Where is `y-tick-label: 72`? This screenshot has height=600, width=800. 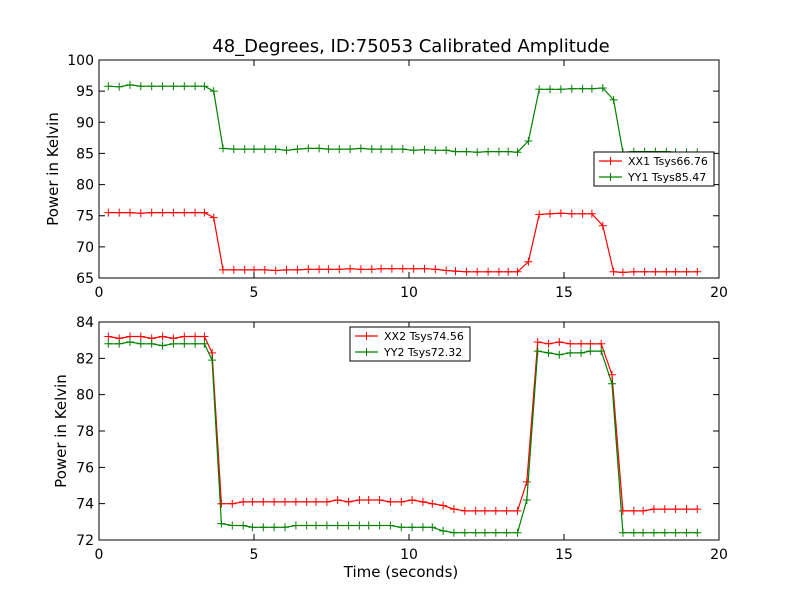 y-tick-label: 72 is located at coordinates (85, 541).